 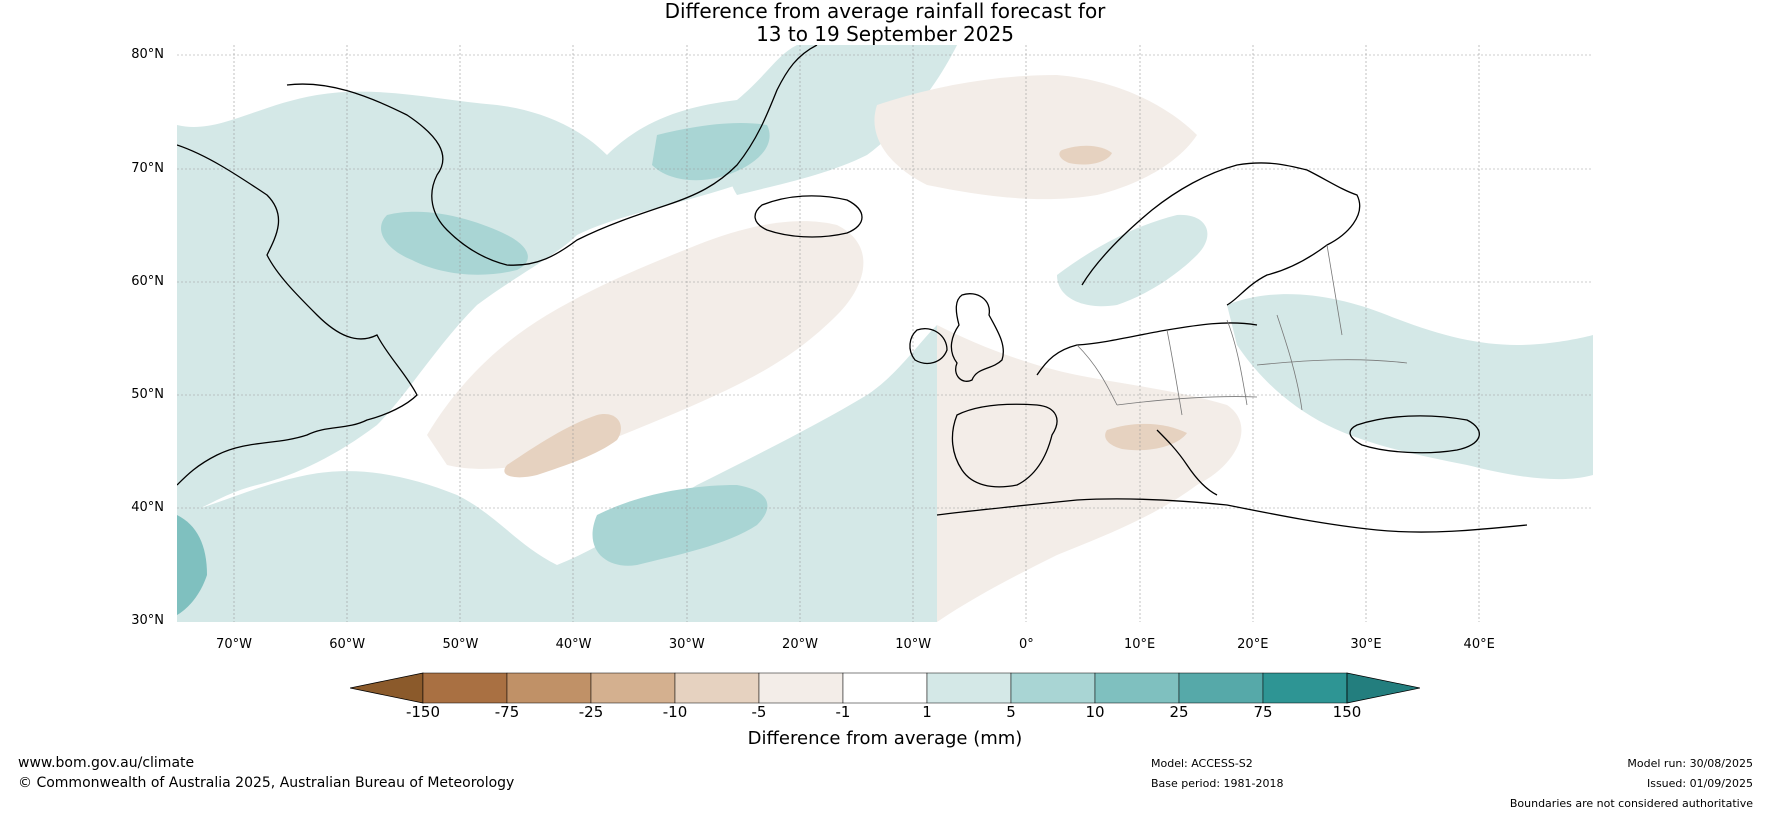 I want to click on lon-label-30e: 30°E, so click(x=1366, y=644).